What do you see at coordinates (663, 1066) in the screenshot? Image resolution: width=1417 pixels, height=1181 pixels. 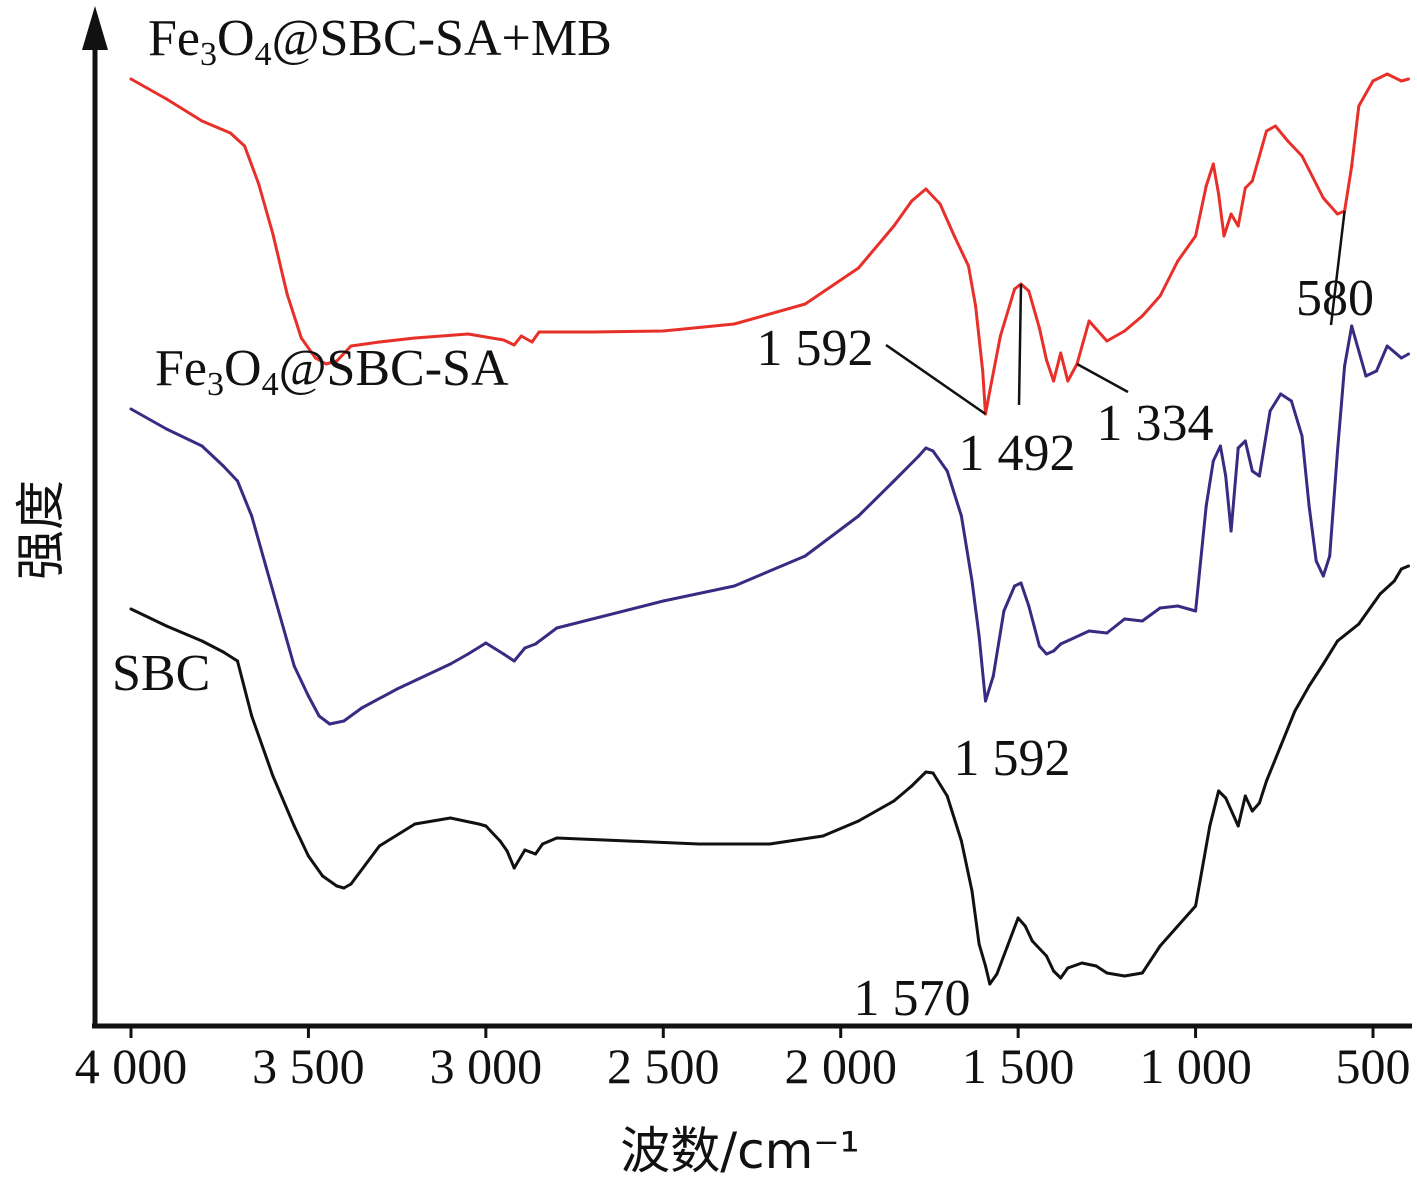 I see `x-tick-label: 2 500` at bounding box center [663, 1066].